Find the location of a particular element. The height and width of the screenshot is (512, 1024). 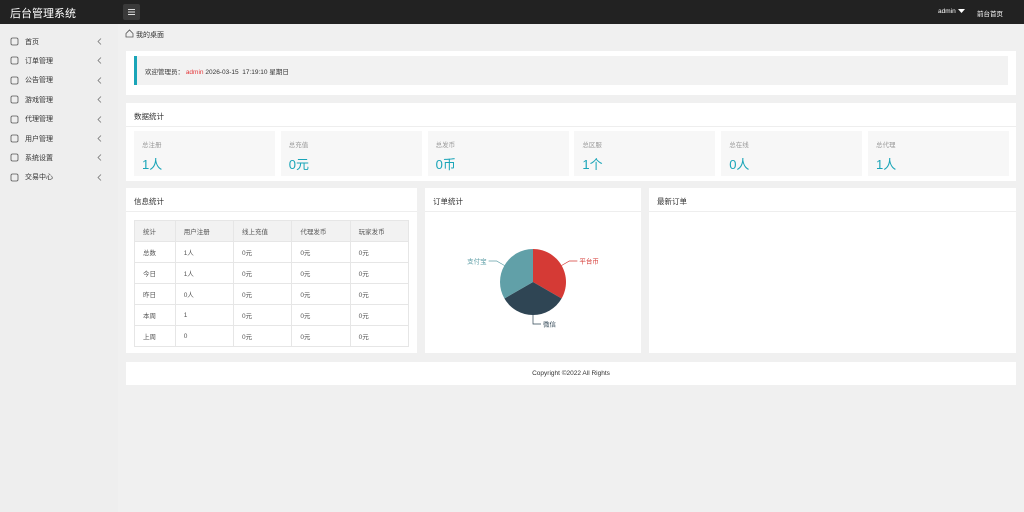

menu-label: 游戏管理 is located at coordinates (39, 100).